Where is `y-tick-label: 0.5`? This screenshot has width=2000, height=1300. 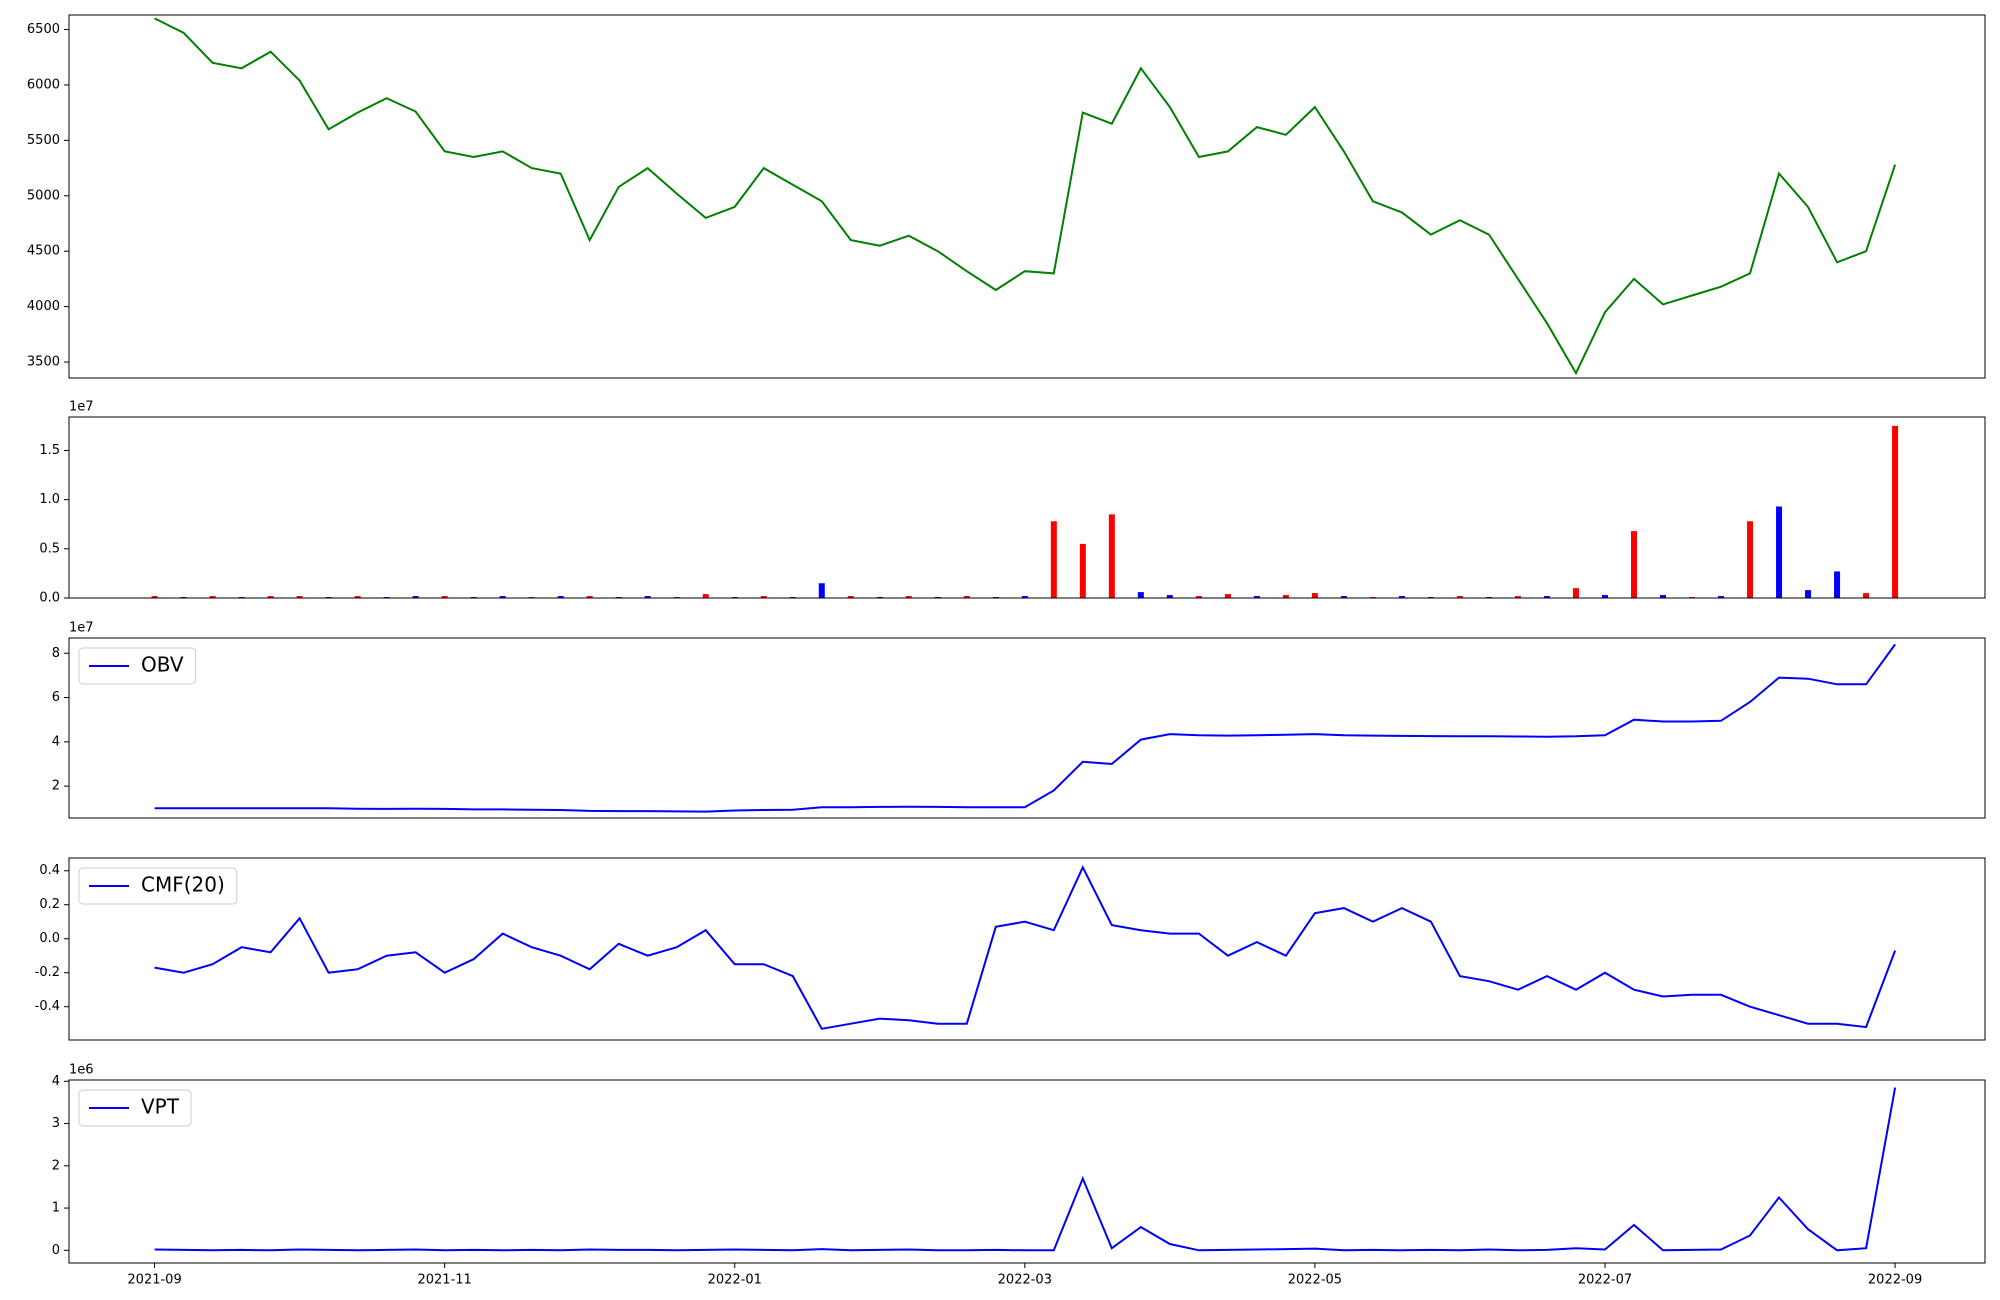 y-tick-label: 0.5 is located at coordinates (49, 548).